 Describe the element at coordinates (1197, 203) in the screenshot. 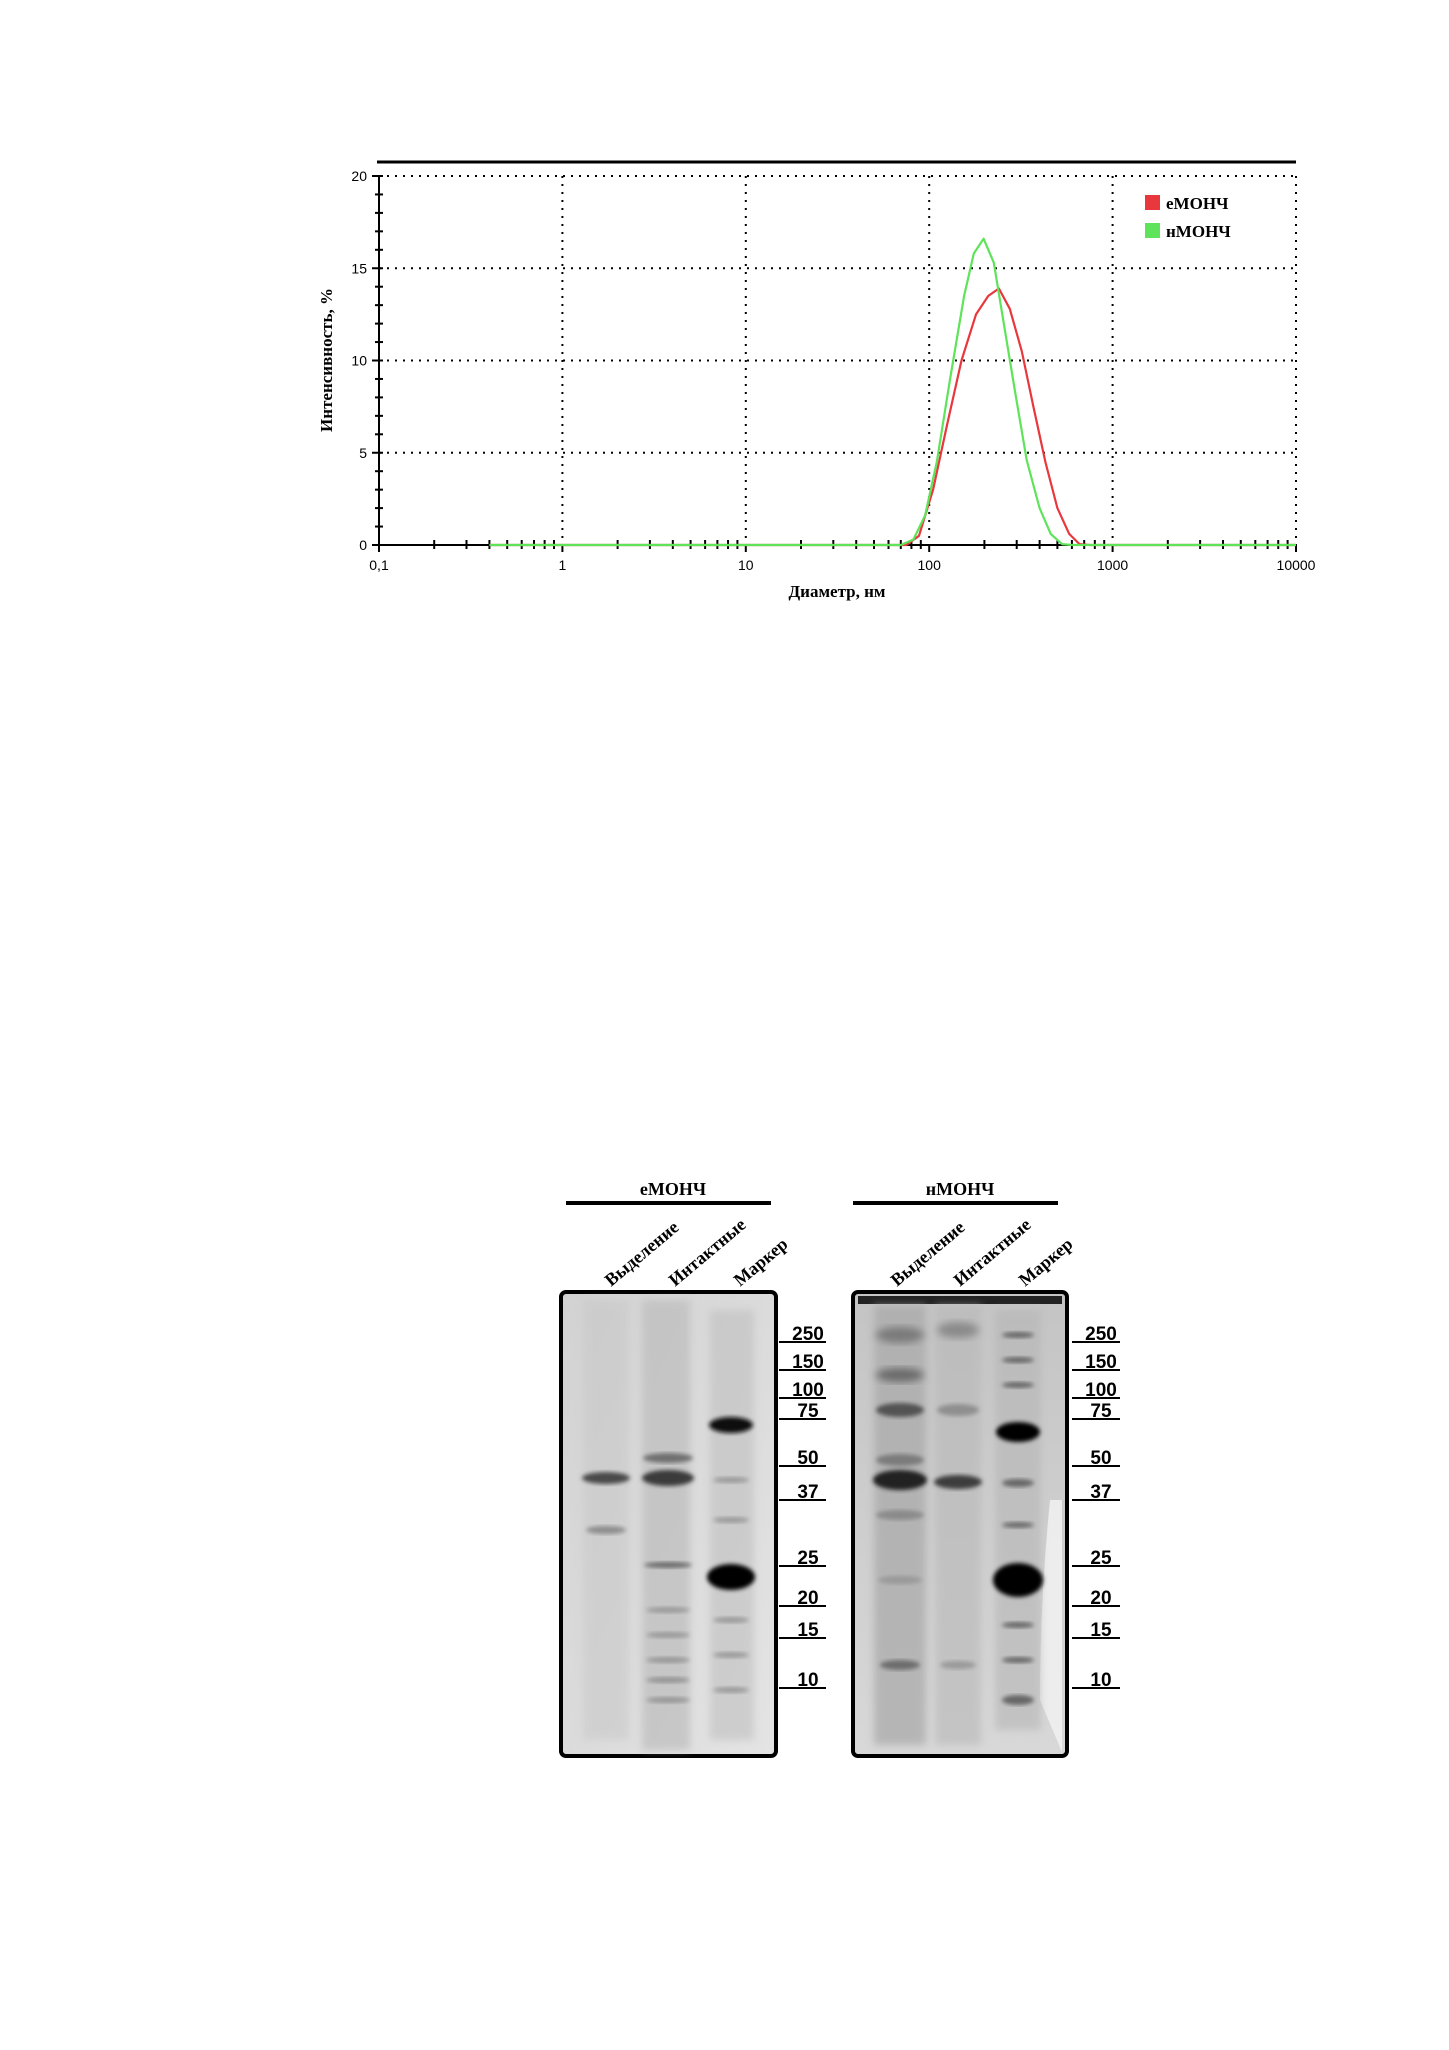

I see `legend-label-emonch: еМОНЧ` at that location.